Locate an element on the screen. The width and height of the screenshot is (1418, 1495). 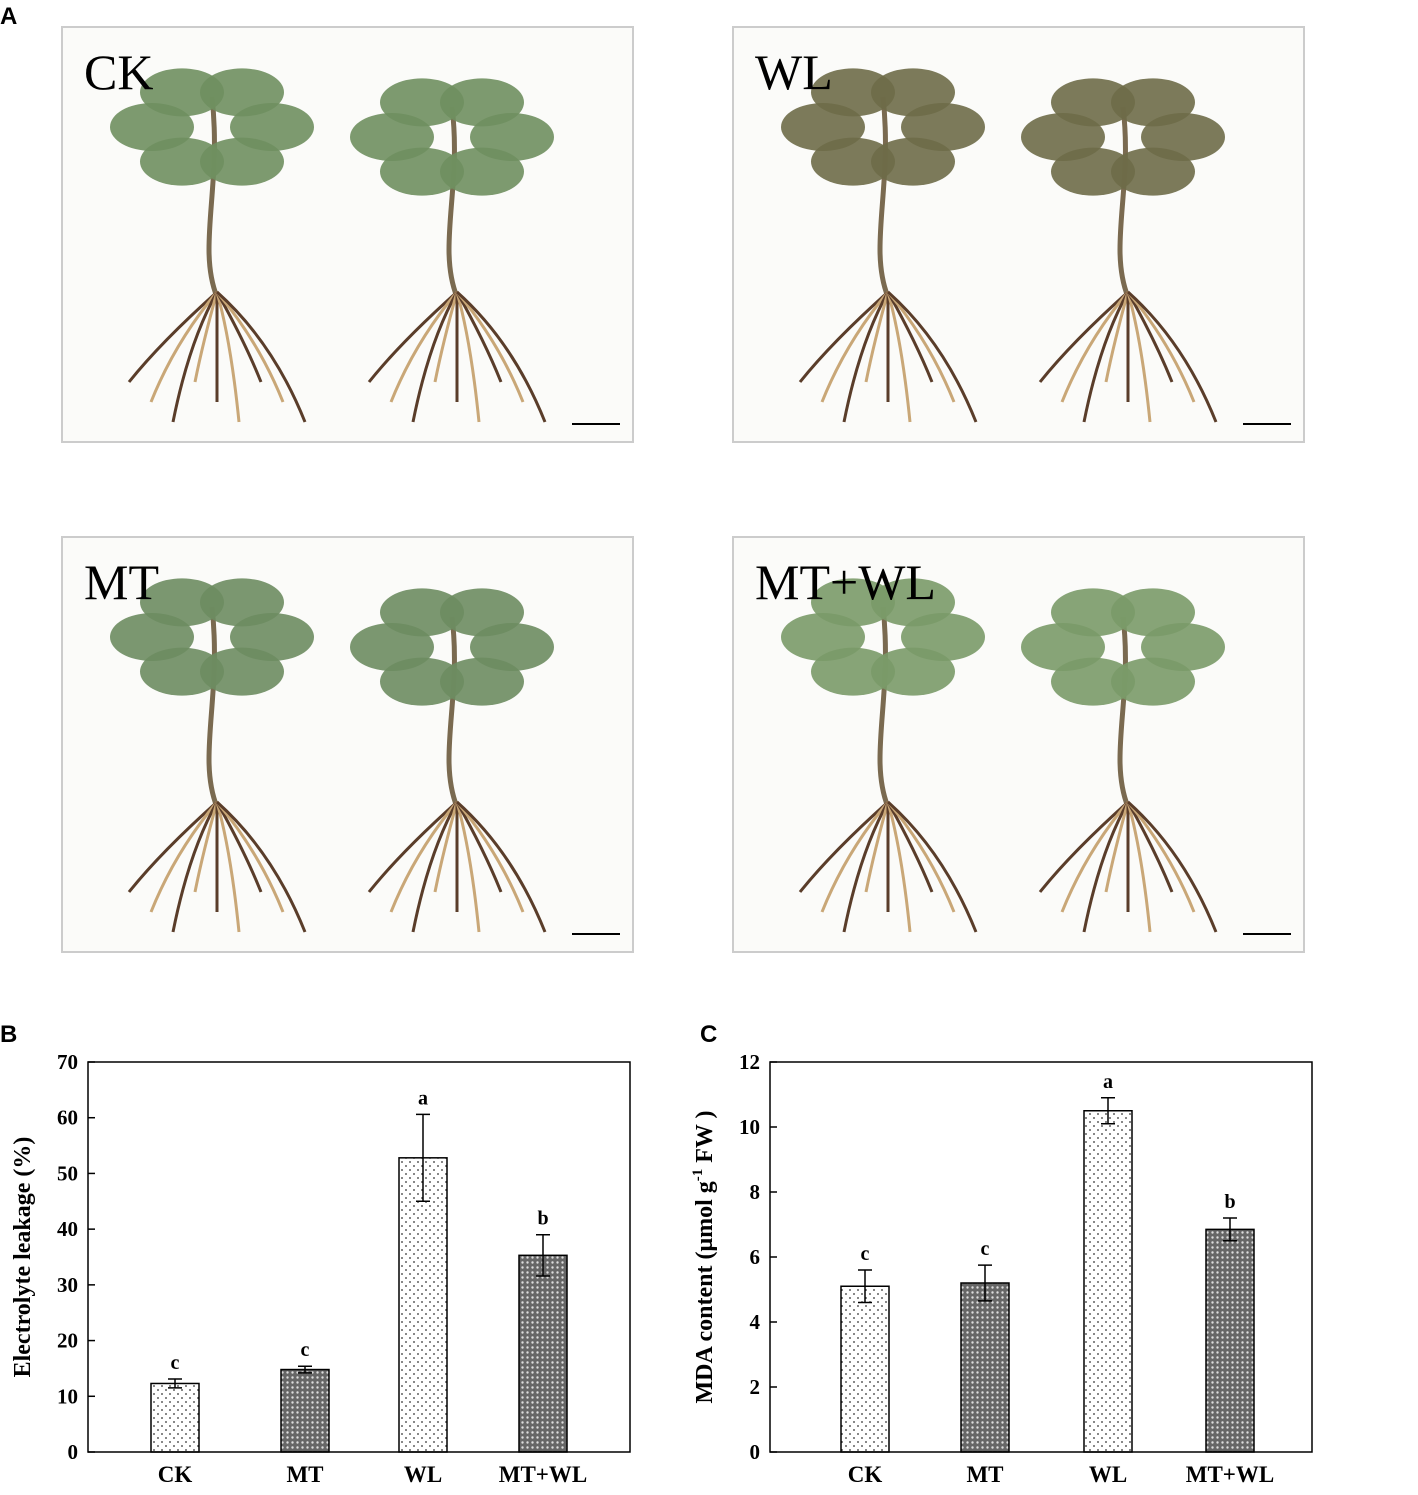
y-axis-label-part: -1 is located at coordinates (698, 1175).